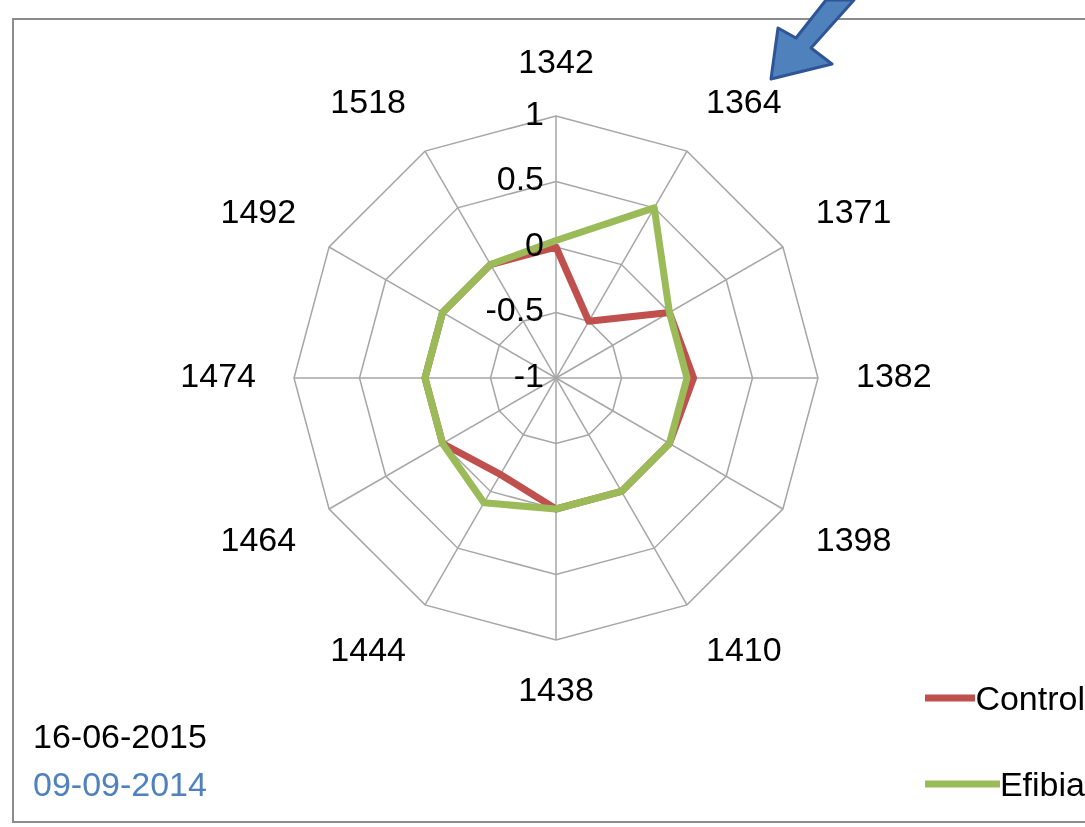 This screenshot has width=1085, height=827. Describe the element at coordinates (120, 736) in the screenshot. I see `text: 16-06-2015` at that location.